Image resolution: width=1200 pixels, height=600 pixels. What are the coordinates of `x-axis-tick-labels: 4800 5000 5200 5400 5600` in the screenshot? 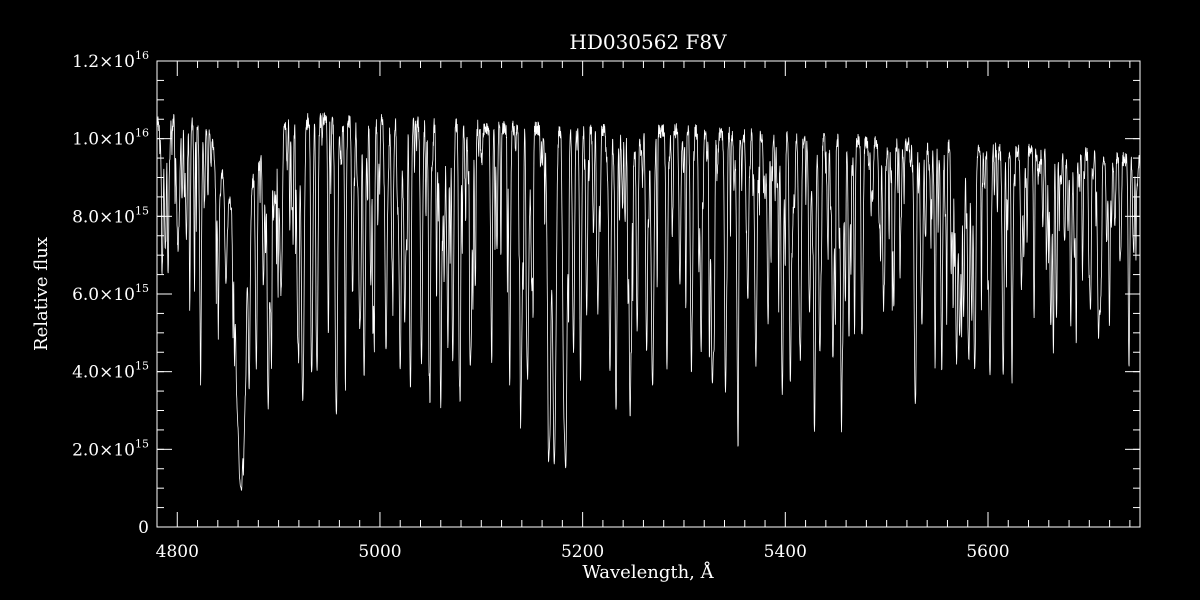 It's located at (583, 552).